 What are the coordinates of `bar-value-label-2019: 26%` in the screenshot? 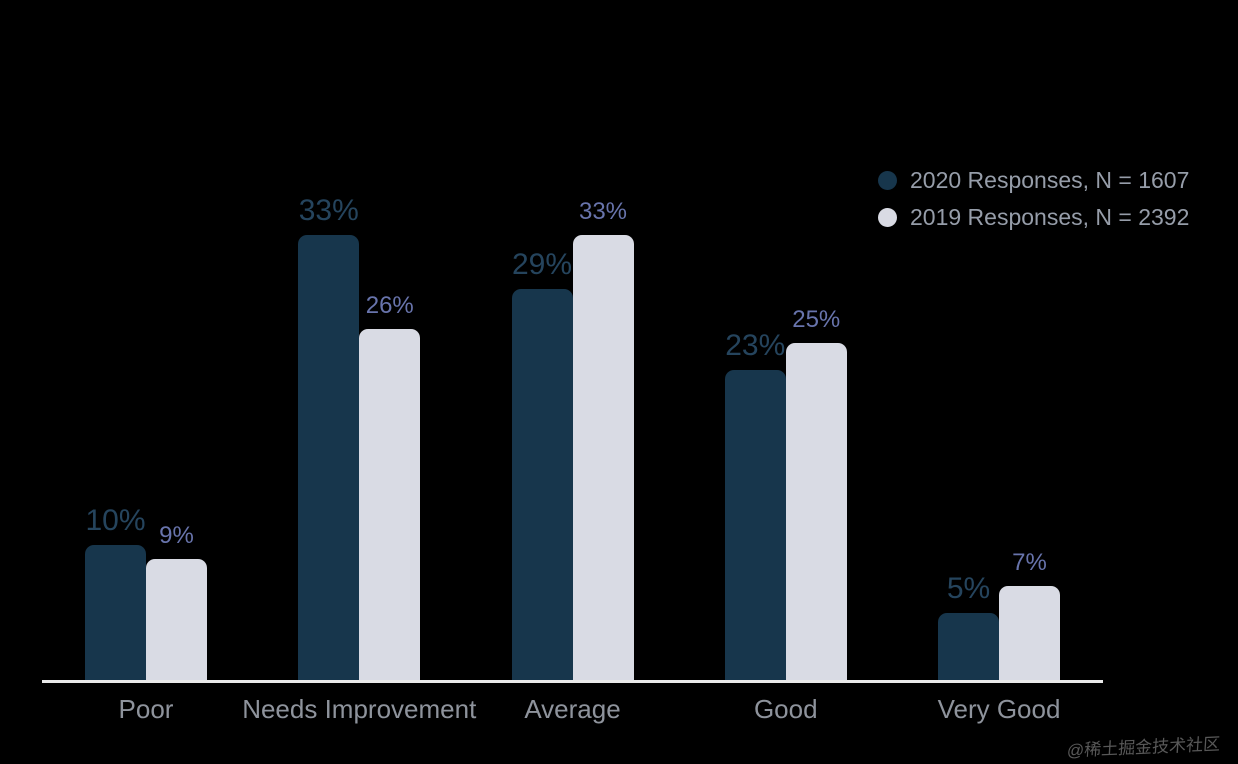 It's located at (389, 305).